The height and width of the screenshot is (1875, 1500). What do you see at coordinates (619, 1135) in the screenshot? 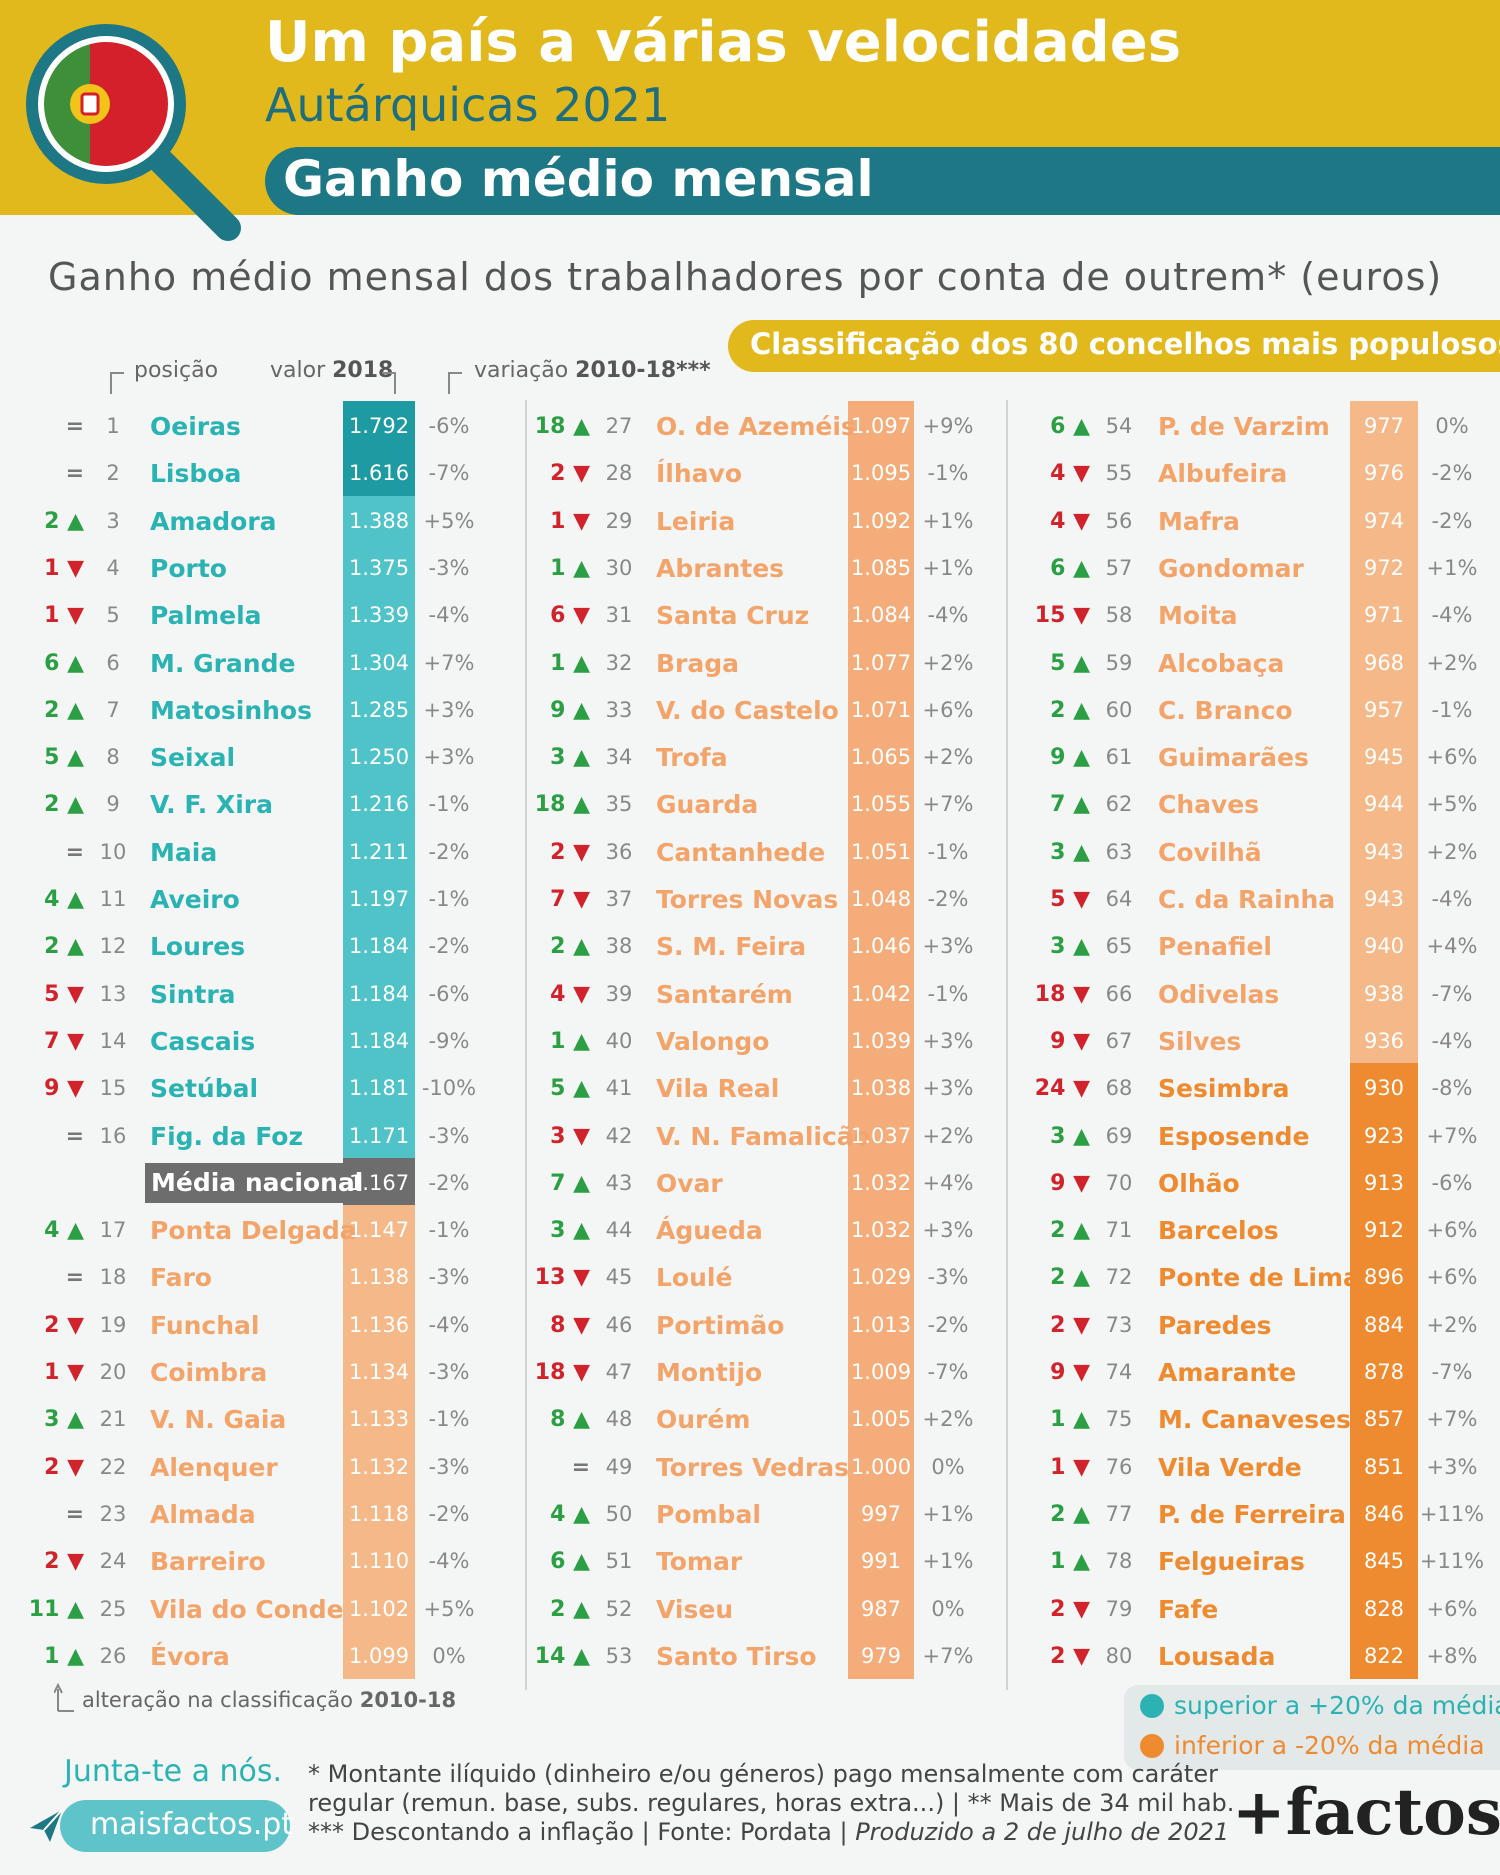
I see `rank-number: 42` at bounding box center [619, 1135].